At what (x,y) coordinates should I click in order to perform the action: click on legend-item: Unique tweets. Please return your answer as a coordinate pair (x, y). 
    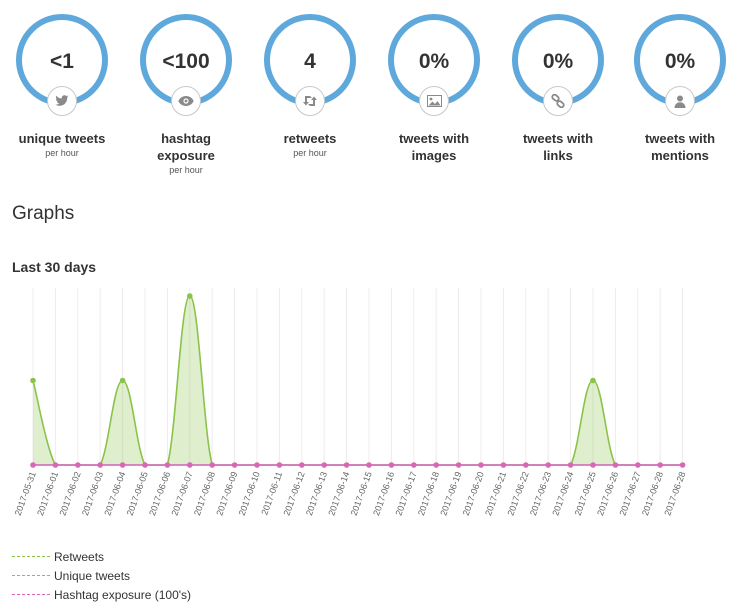
    Looking at the image, I should click on (101, 575).